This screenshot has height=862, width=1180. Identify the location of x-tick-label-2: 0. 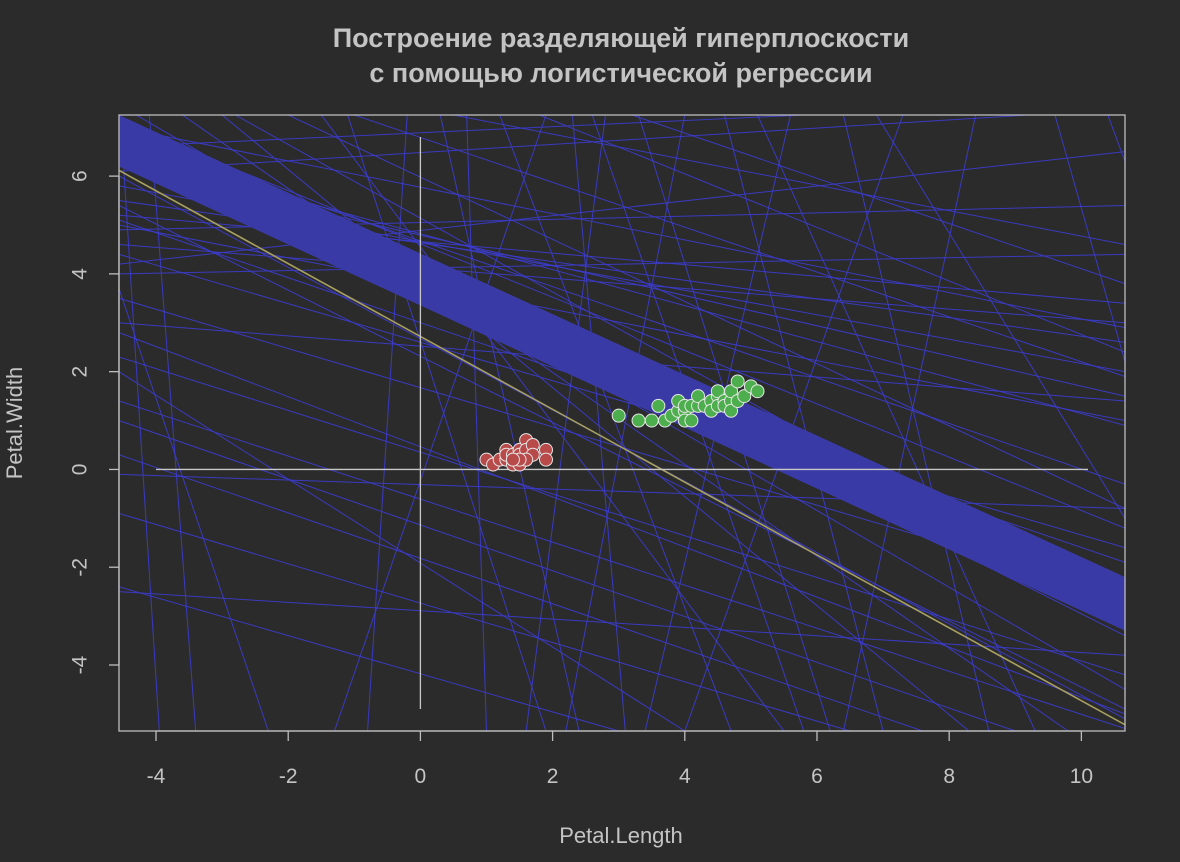
(421, 776).